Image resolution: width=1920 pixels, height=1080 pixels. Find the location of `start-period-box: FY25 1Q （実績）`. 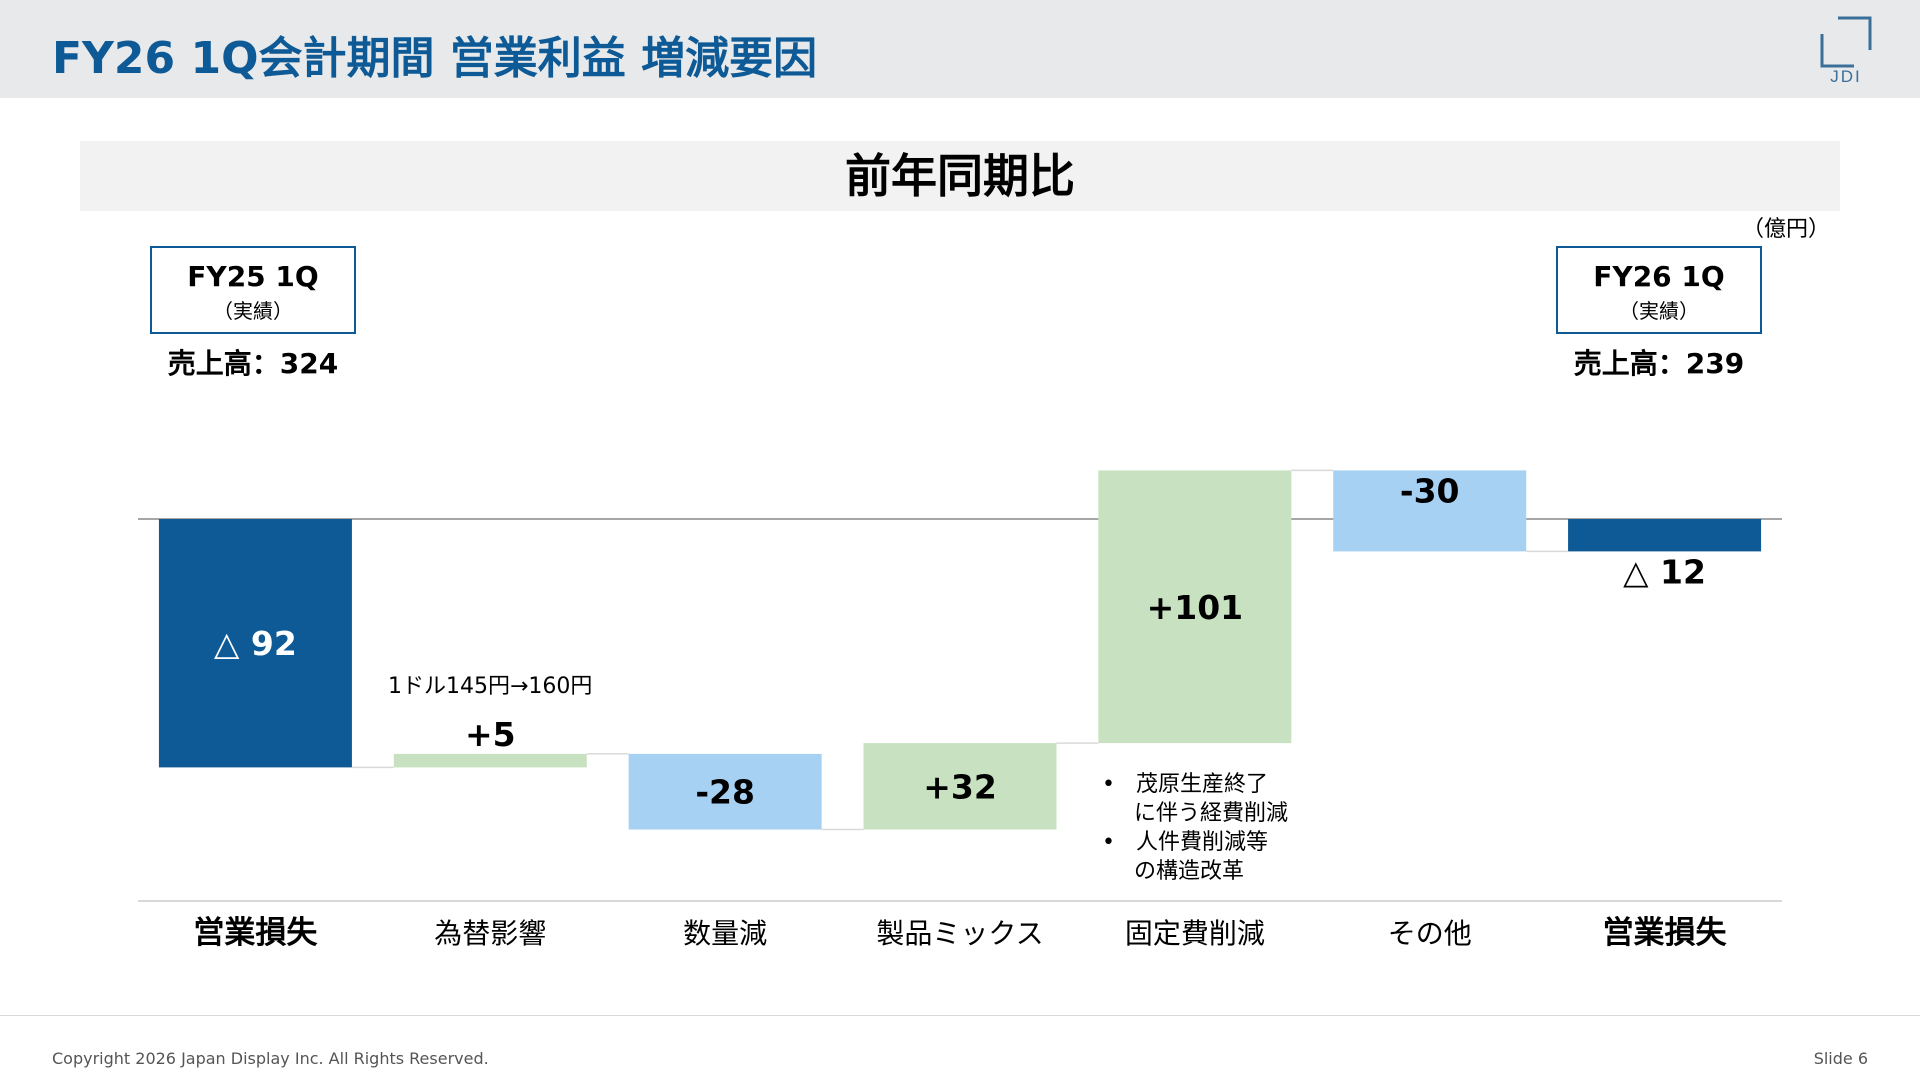

start-period-box: FY25 1Q （実績） is located at coordinates (253, 290).